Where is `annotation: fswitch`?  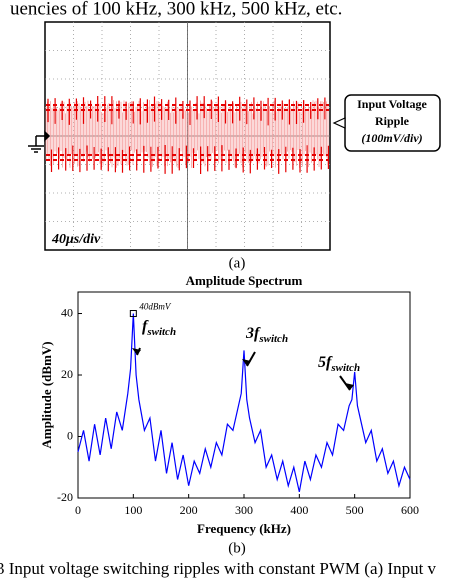 annotation: fswitch is located at coordinates (159, 328).